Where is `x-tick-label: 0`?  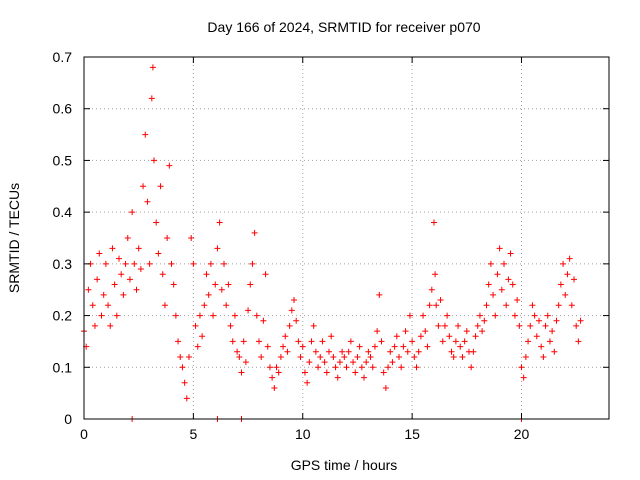
x-tick-label: 0 is located at coordinates (84, 434).